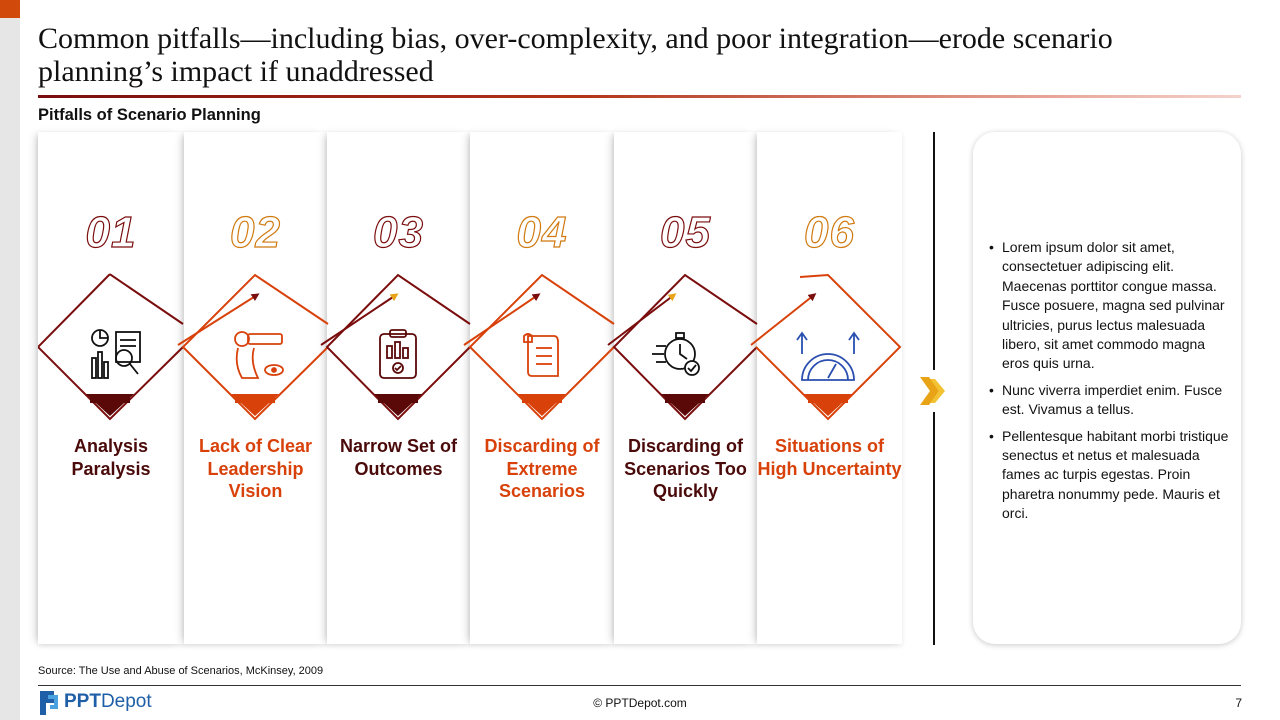  Describe the element at coordinates (541, 355) in the screenshot. I see `scroll-document-icon` at that location.